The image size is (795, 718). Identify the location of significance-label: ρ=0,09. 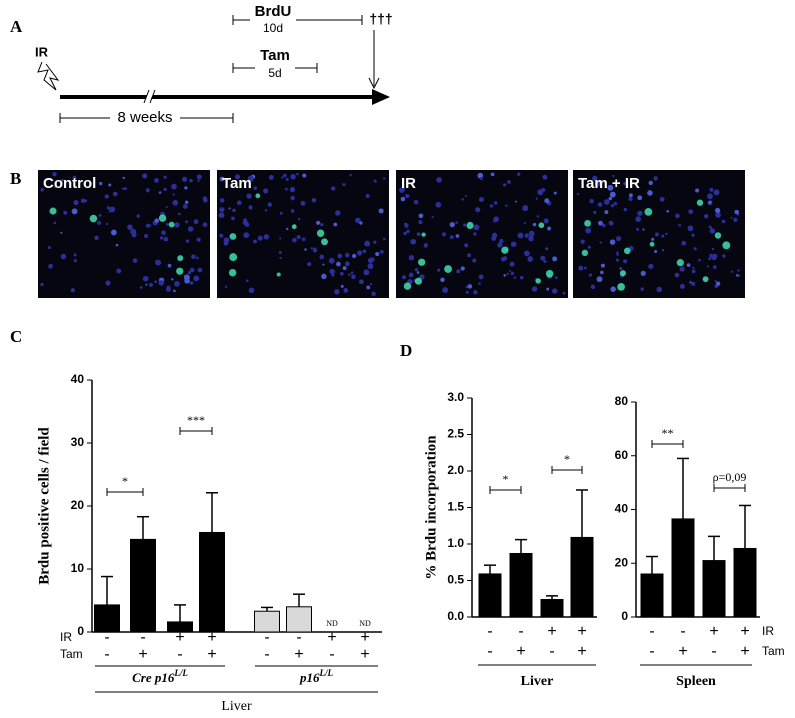
(730, 477).